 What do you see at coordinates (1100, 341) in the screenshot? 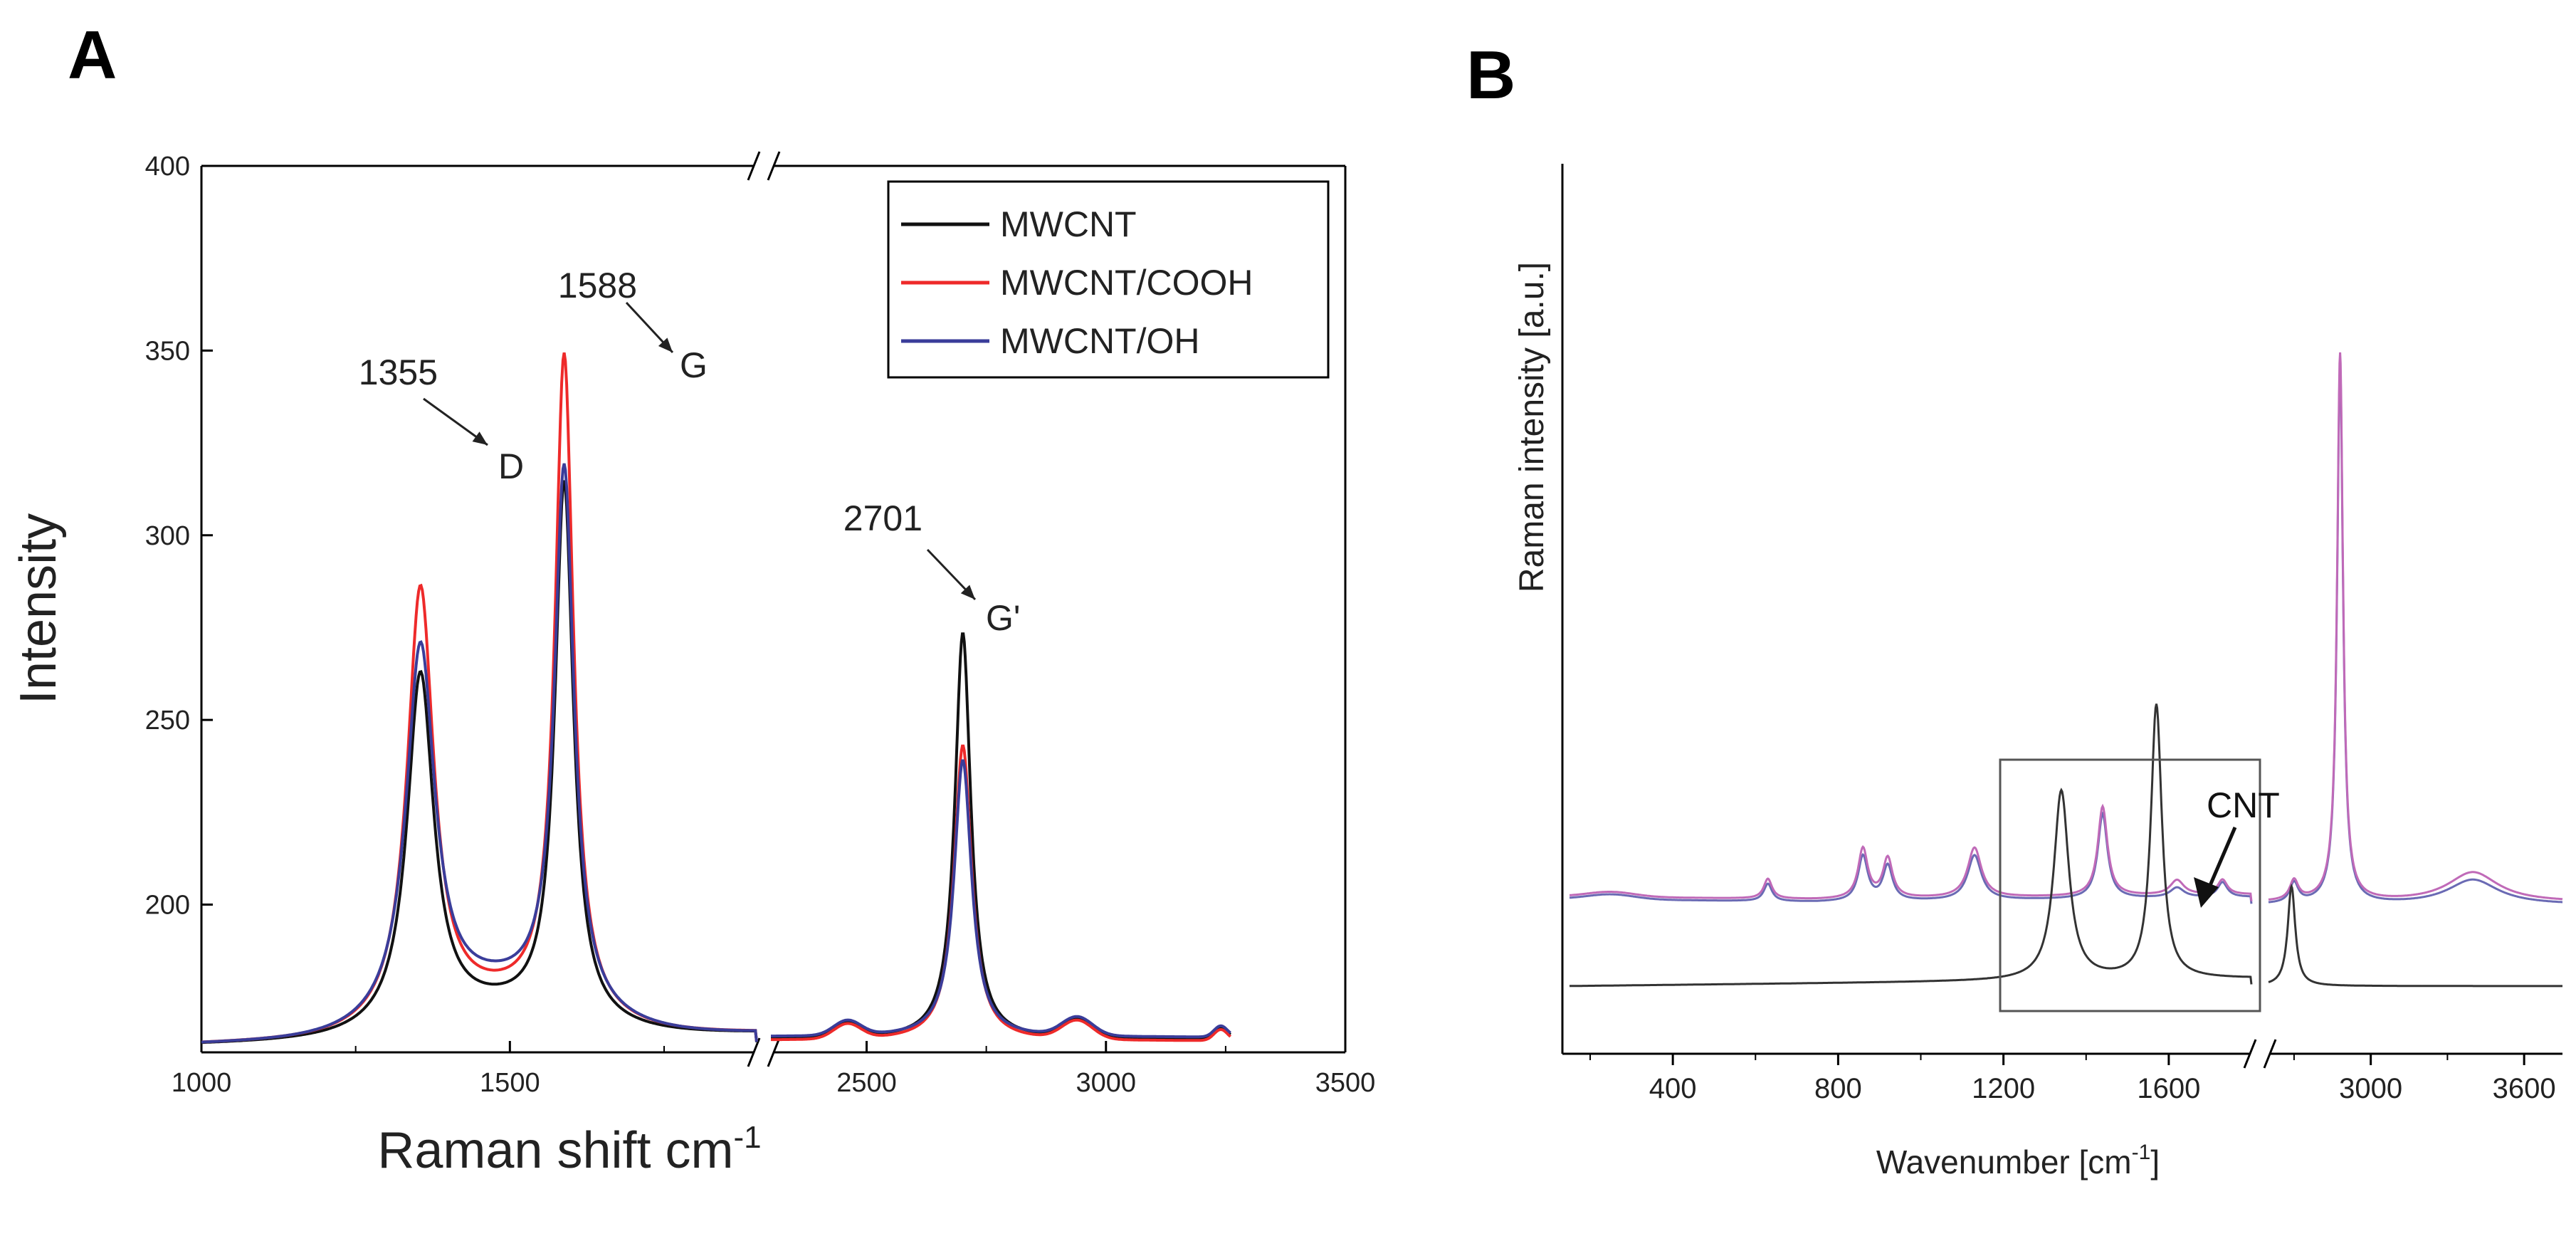
I see `legend-label: MWCNT/OH` at bounding box center [1100, 341].